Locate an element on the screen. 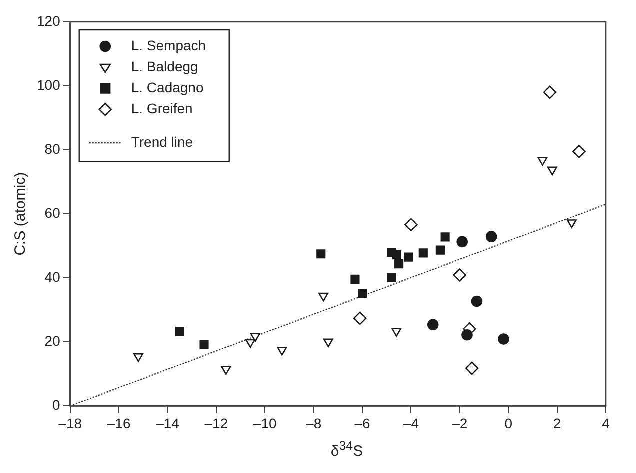 Image resolution: width=636 pixels, height=473 pixels. x-tick-label: –10 is located at coordinates (265, 423).